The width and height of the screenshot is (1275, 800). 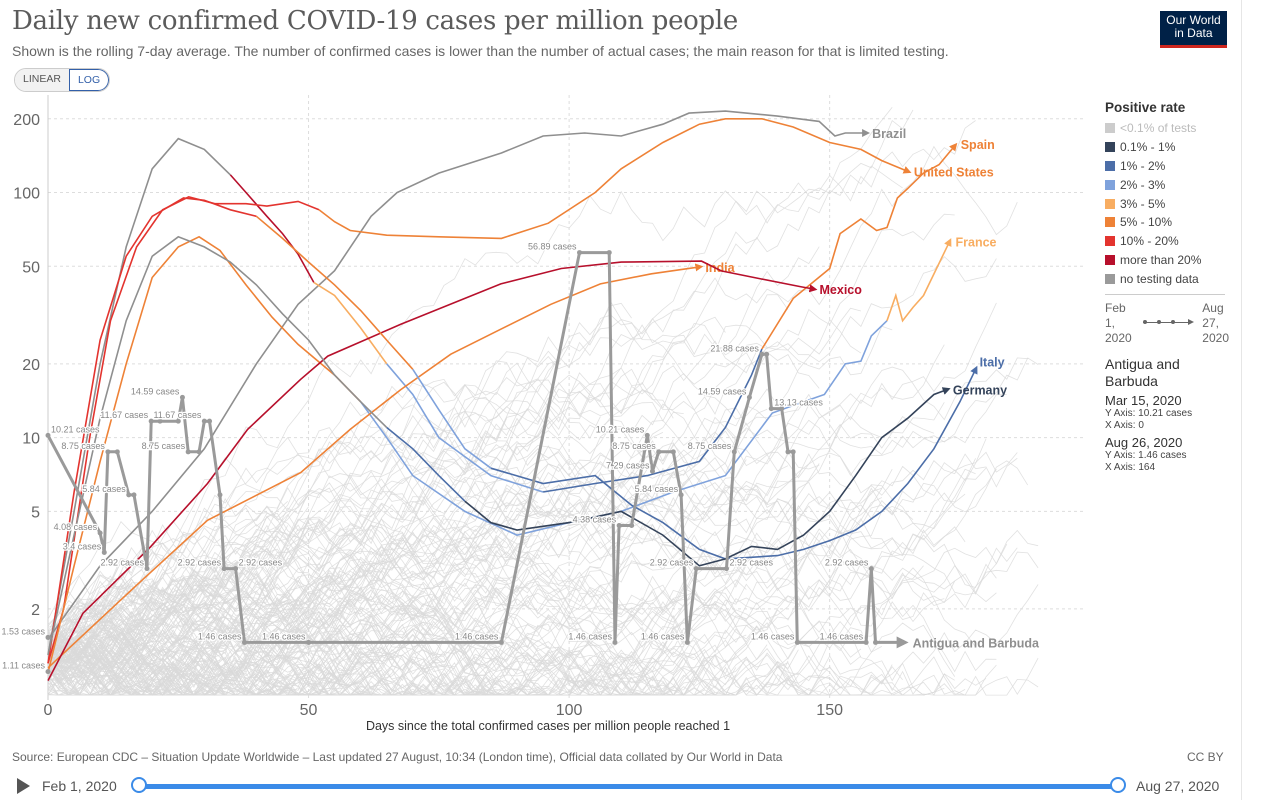 What do you see at coordinates (889, 134) in the screenshot?
I see `series-label: Brazil` at bounding box center [889, 134].